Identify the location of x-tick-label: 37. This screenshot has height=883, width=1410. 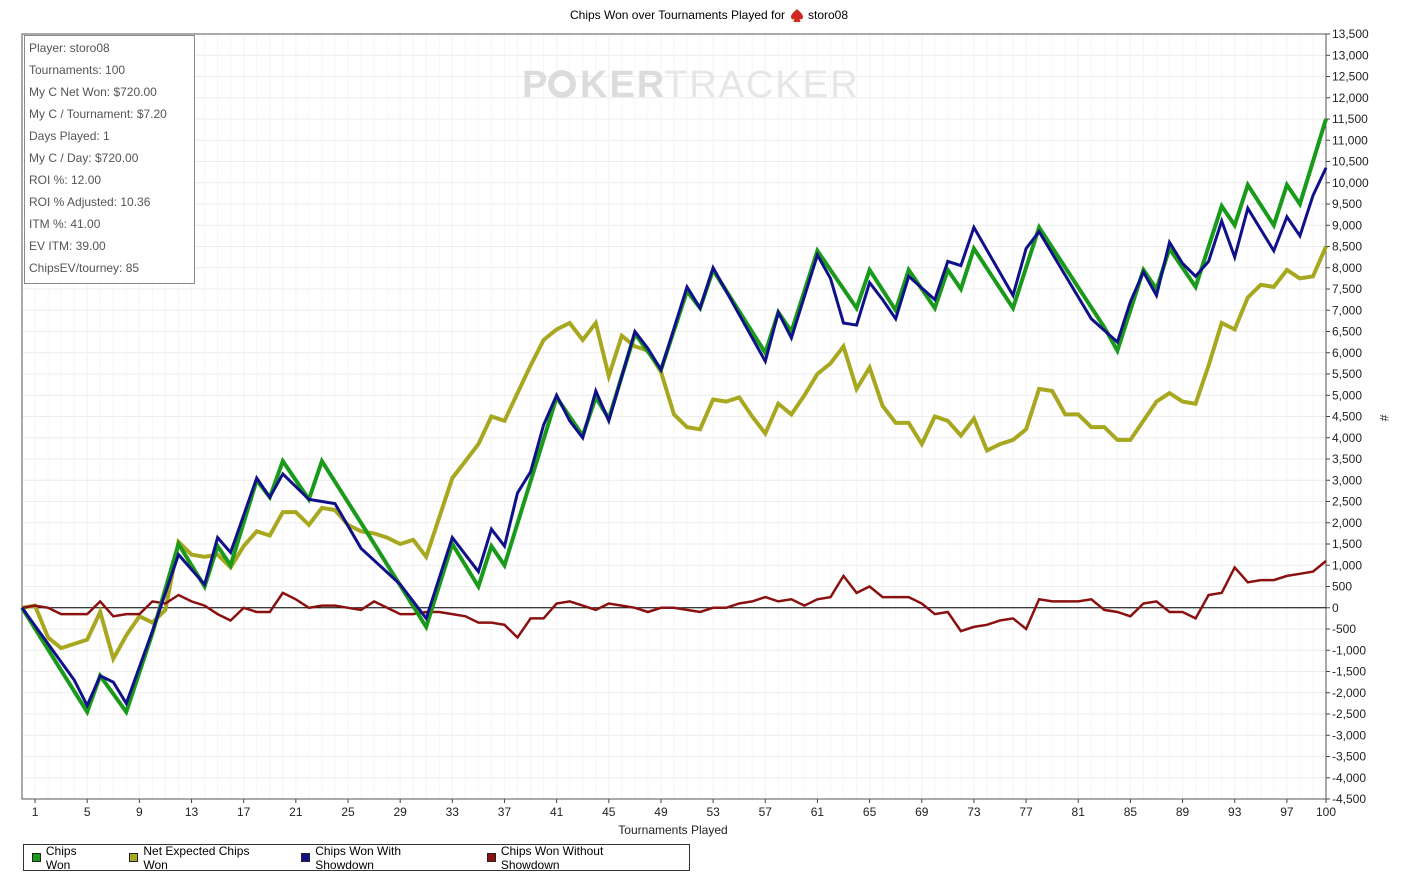
(505, 812).